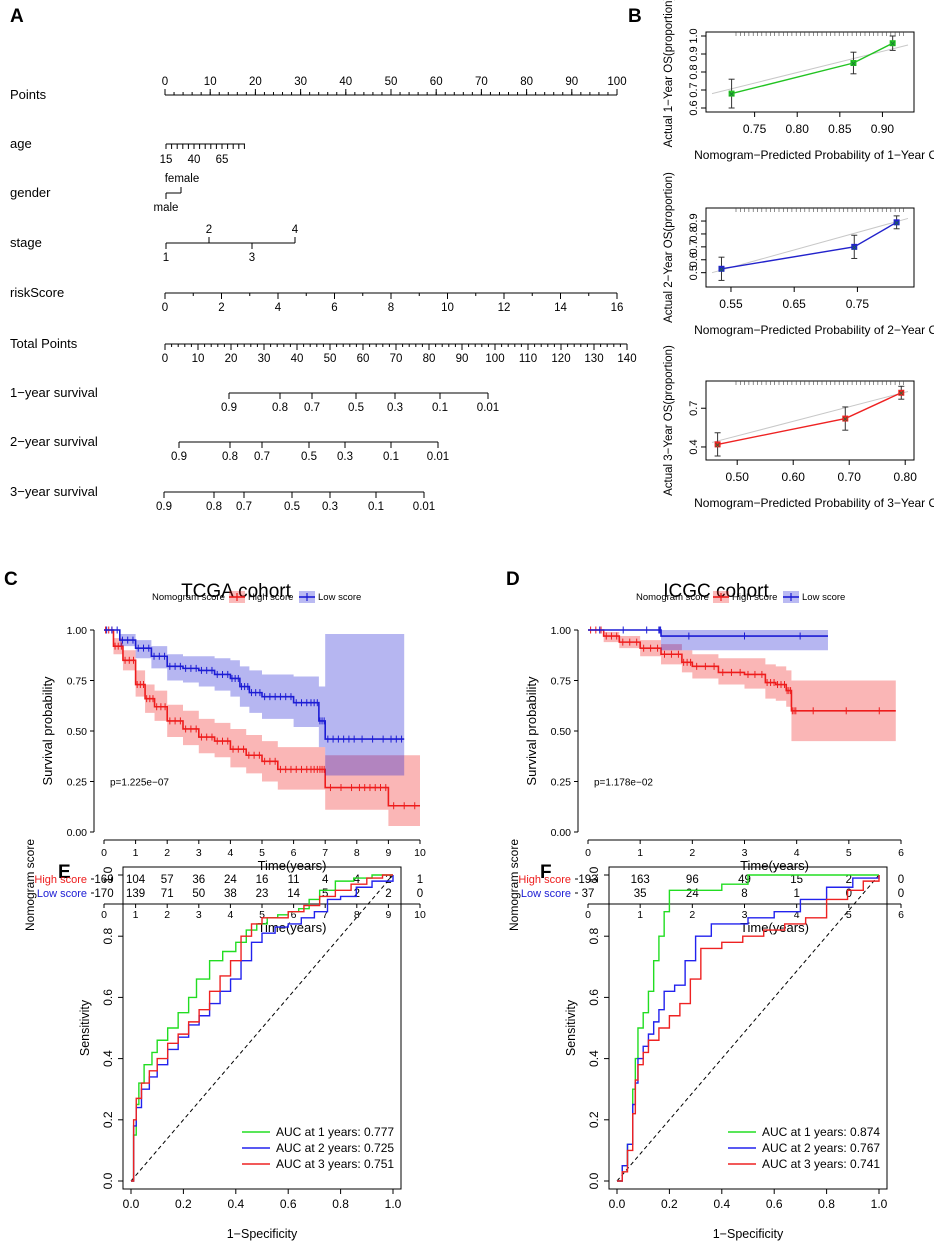 Image resolution: width=934 pixels, height=1248 pixels. I want to click on km-x-tick-label: 1, so click(640, 853).